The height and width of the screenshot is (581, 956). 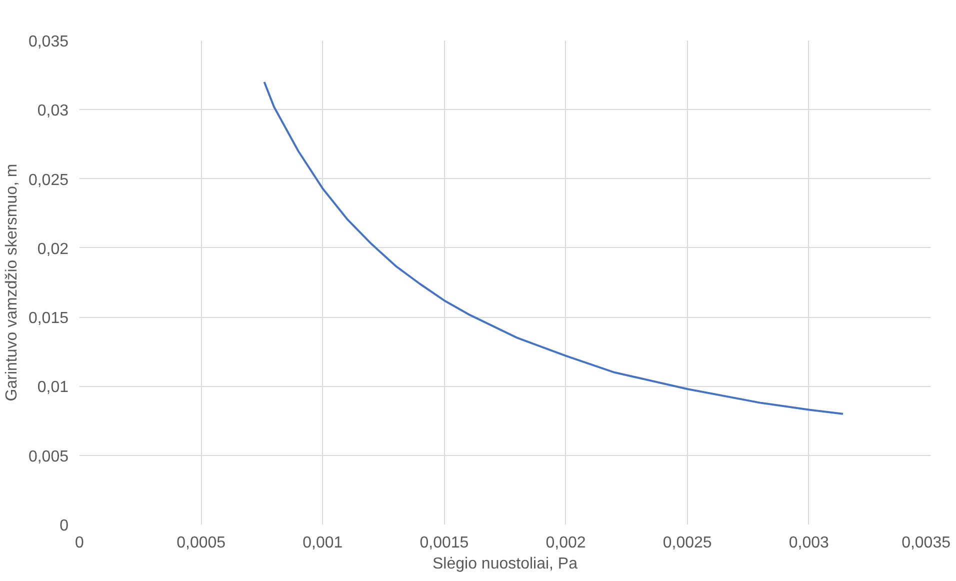 What do you see at coordinates (48, 42) in the screenshot?
I see `y-tick-label: 0,035` at bounding box center [48, 42].